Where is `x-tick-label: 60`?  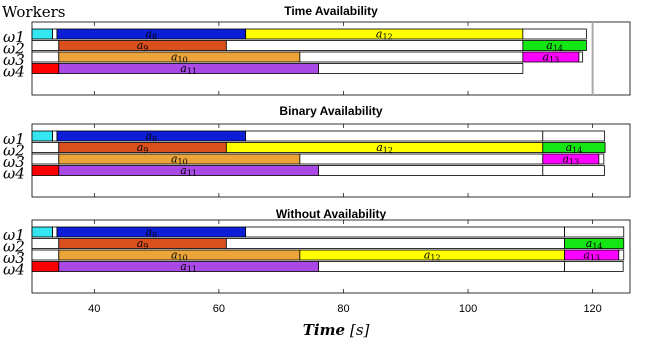 x-tick-label: 60 is located at coordinates (219, 309).